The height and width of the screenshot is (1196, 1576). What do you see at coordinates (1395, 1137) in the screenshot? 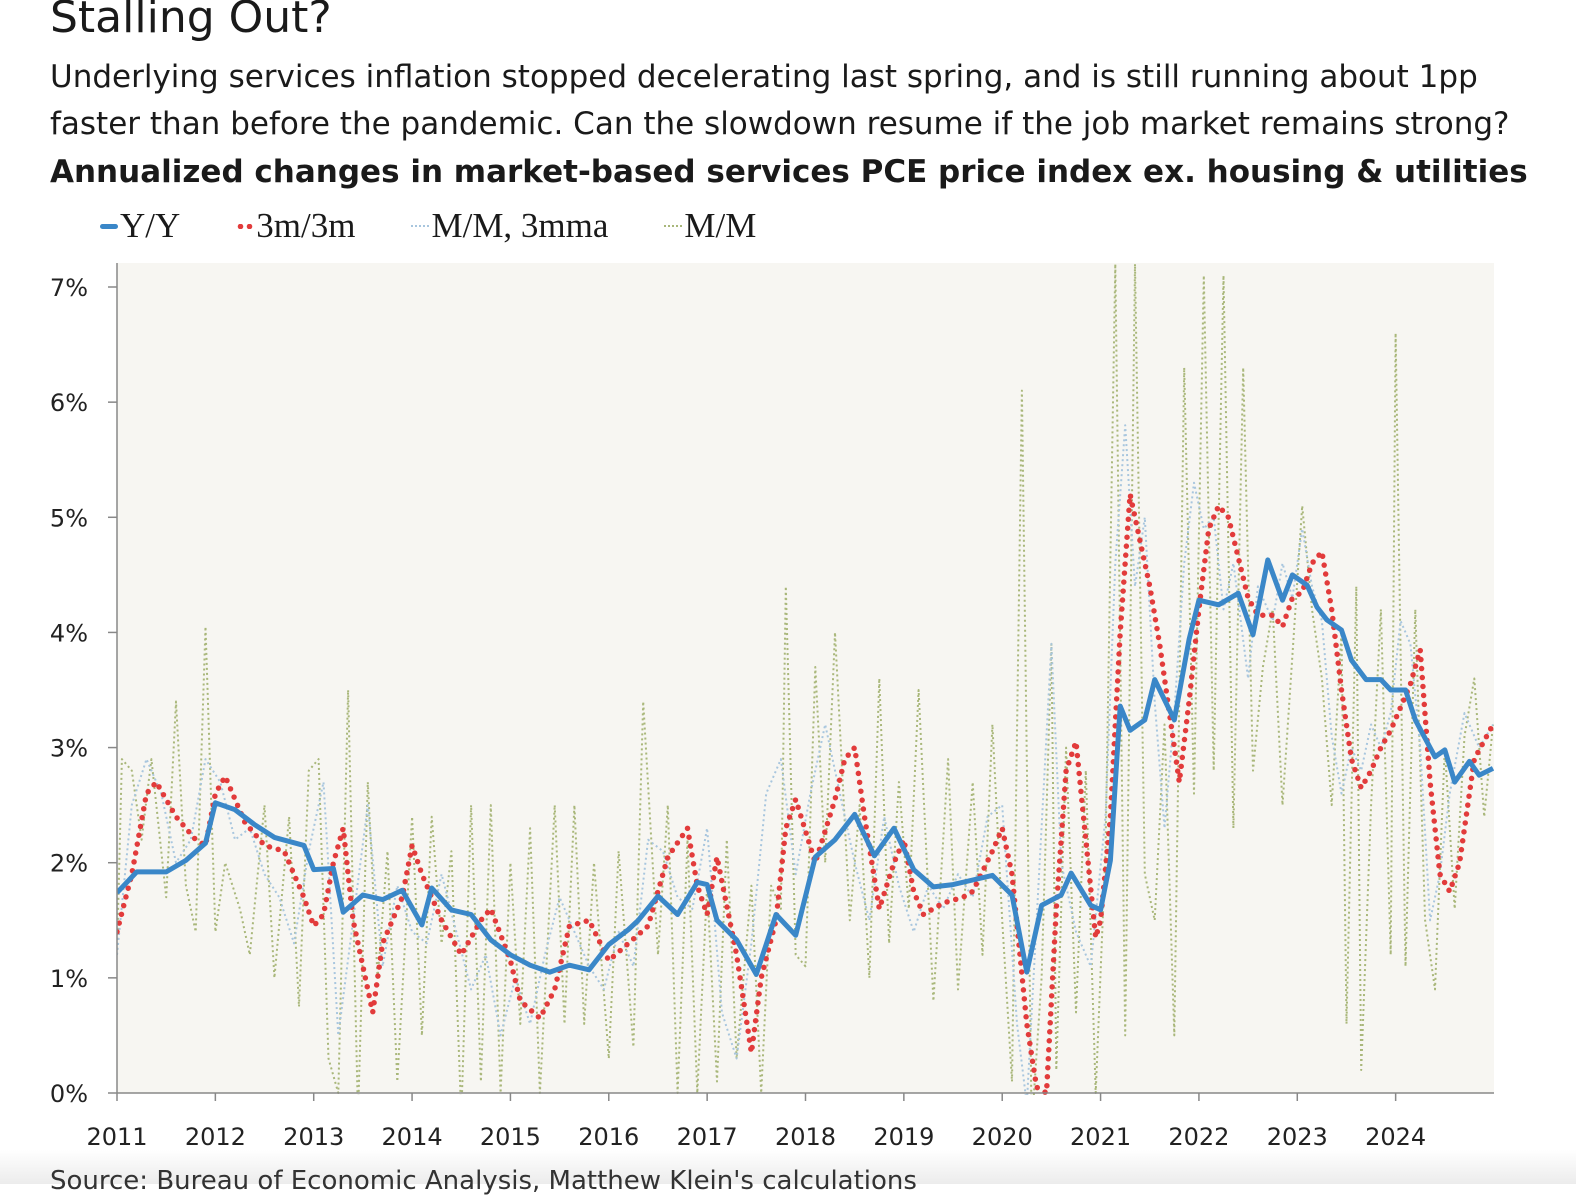
I see `x-tick-label: 2024` at bounding box center [1395, 1137].